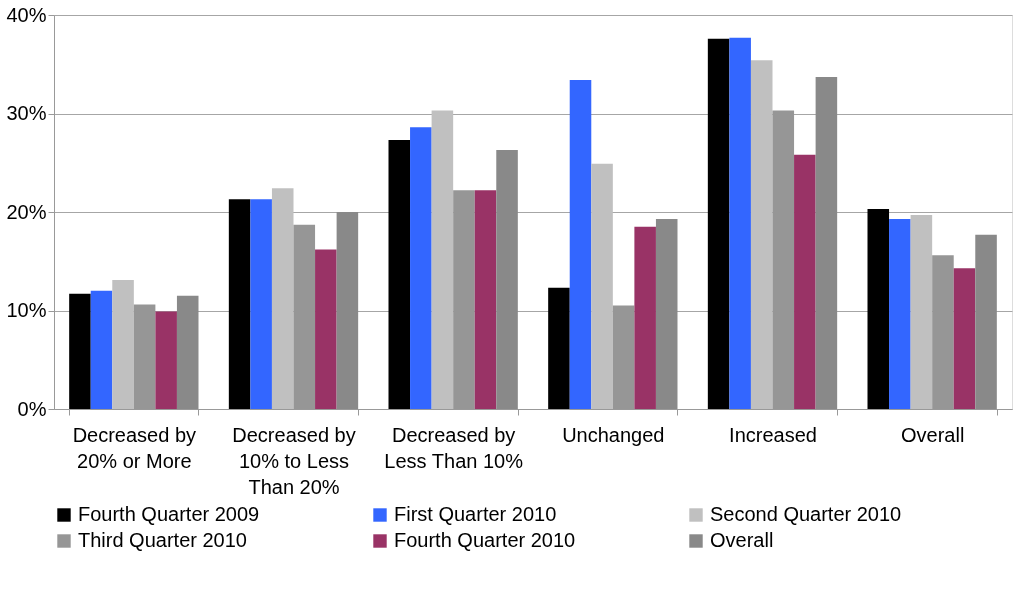  I want to click on y-tick-label: 20%, so click(26, 211).